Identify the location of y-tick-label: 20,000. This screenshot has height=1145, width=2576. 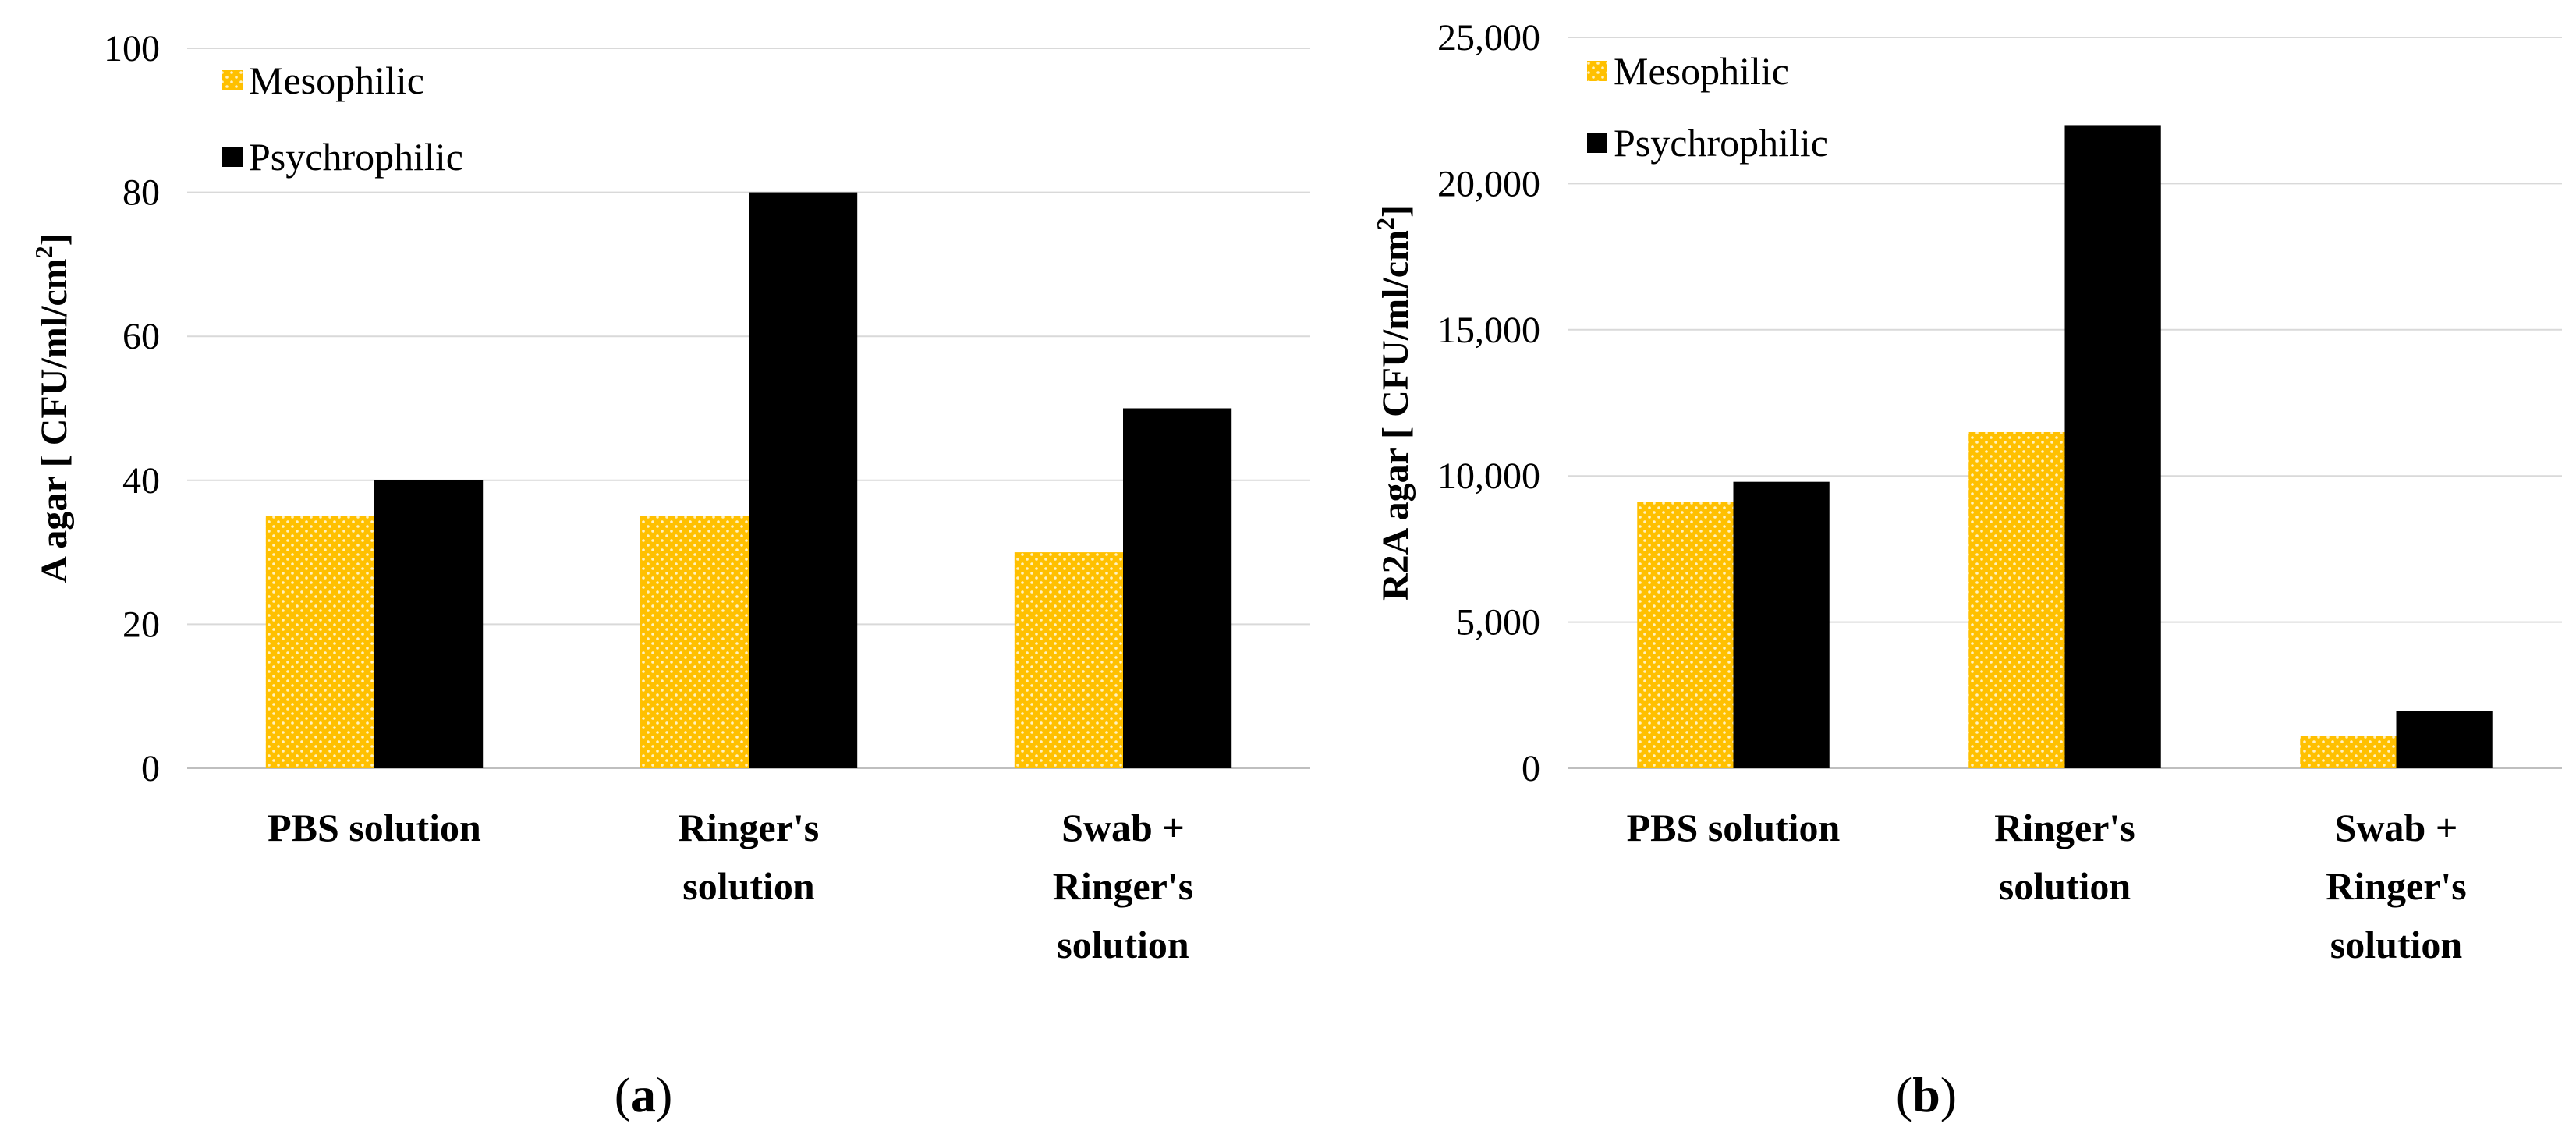
(1488, 183).